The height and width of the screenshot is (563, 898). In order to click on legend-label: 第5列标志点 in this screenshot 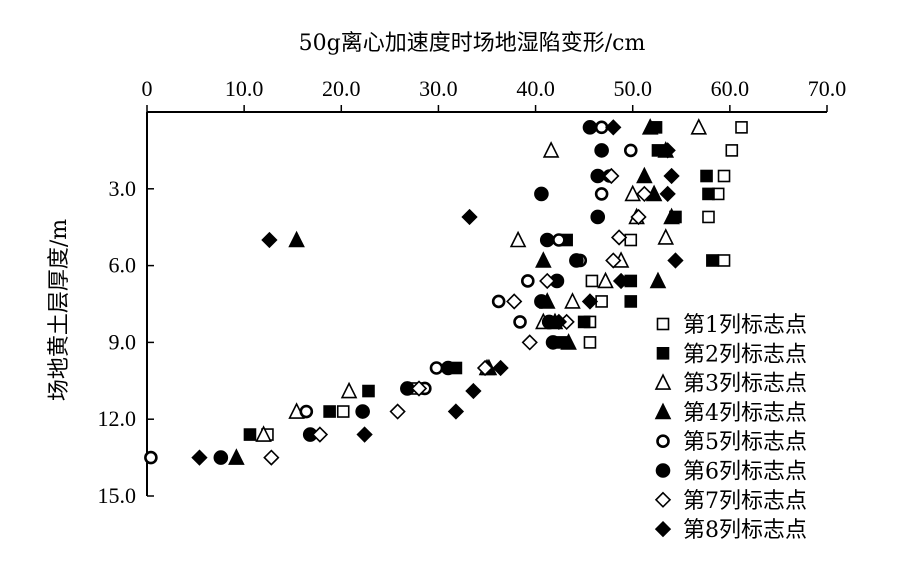, I will do `click(745, 442)`.